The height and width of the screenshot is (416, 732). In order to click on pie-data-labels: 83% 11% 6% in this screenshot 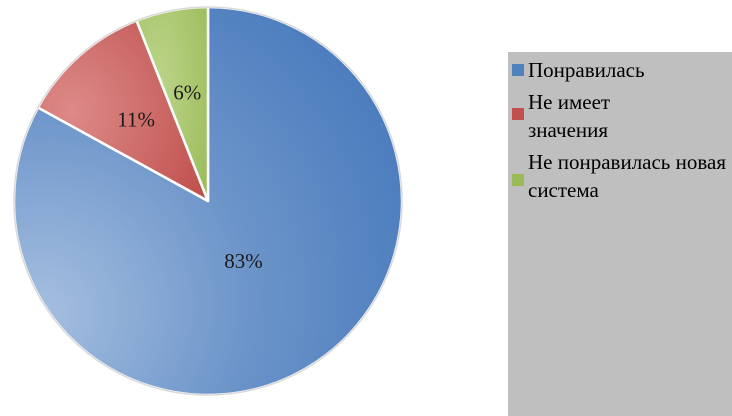, I will do `click(190, 176)`.